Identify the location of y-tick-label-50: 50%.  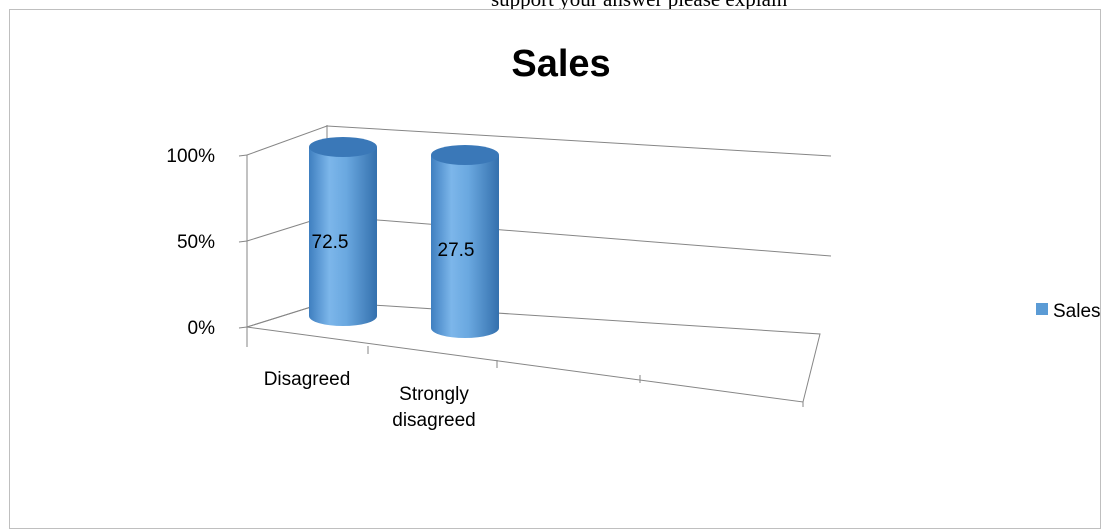
(196, 242).